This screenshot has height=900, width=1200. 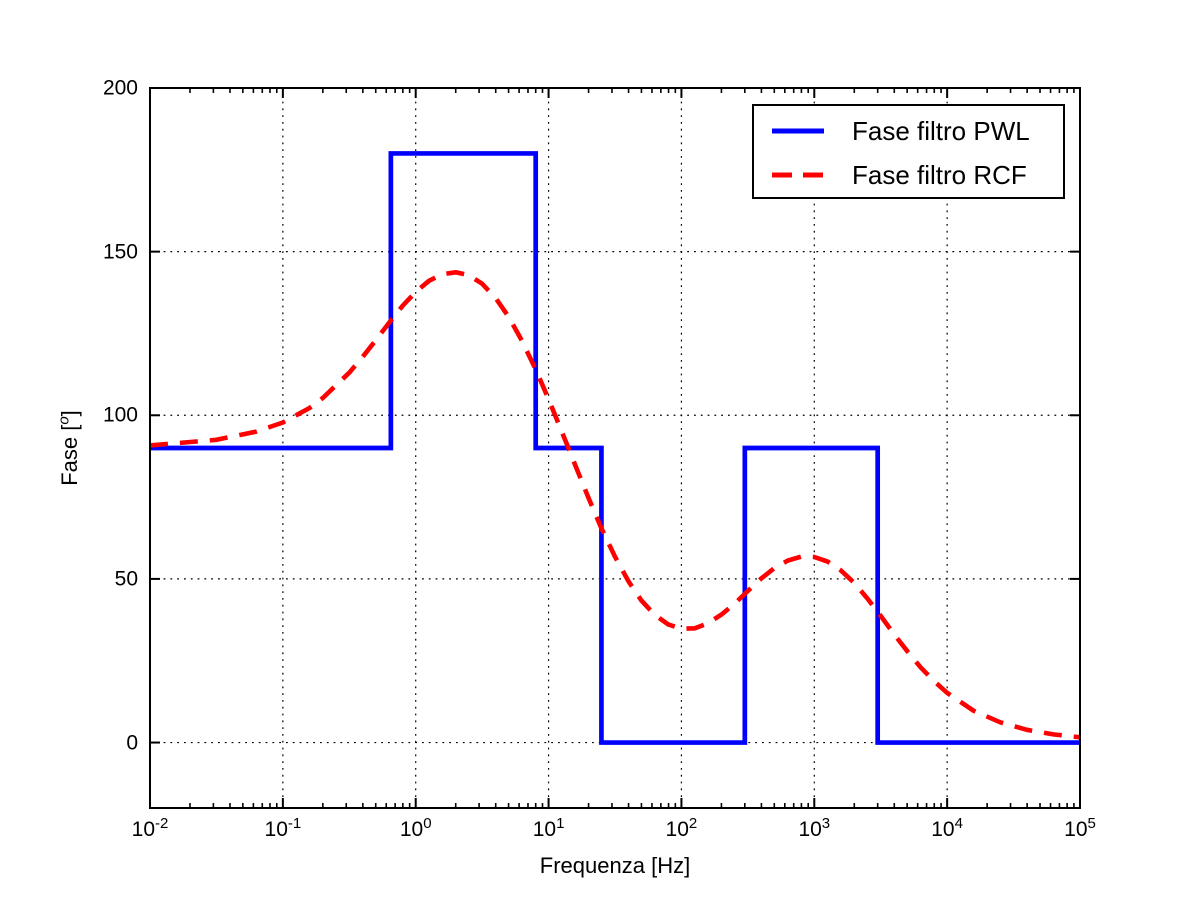 I want to click on legend-label-rcf: Fase filtro RCF, so click(x=939, y=175).